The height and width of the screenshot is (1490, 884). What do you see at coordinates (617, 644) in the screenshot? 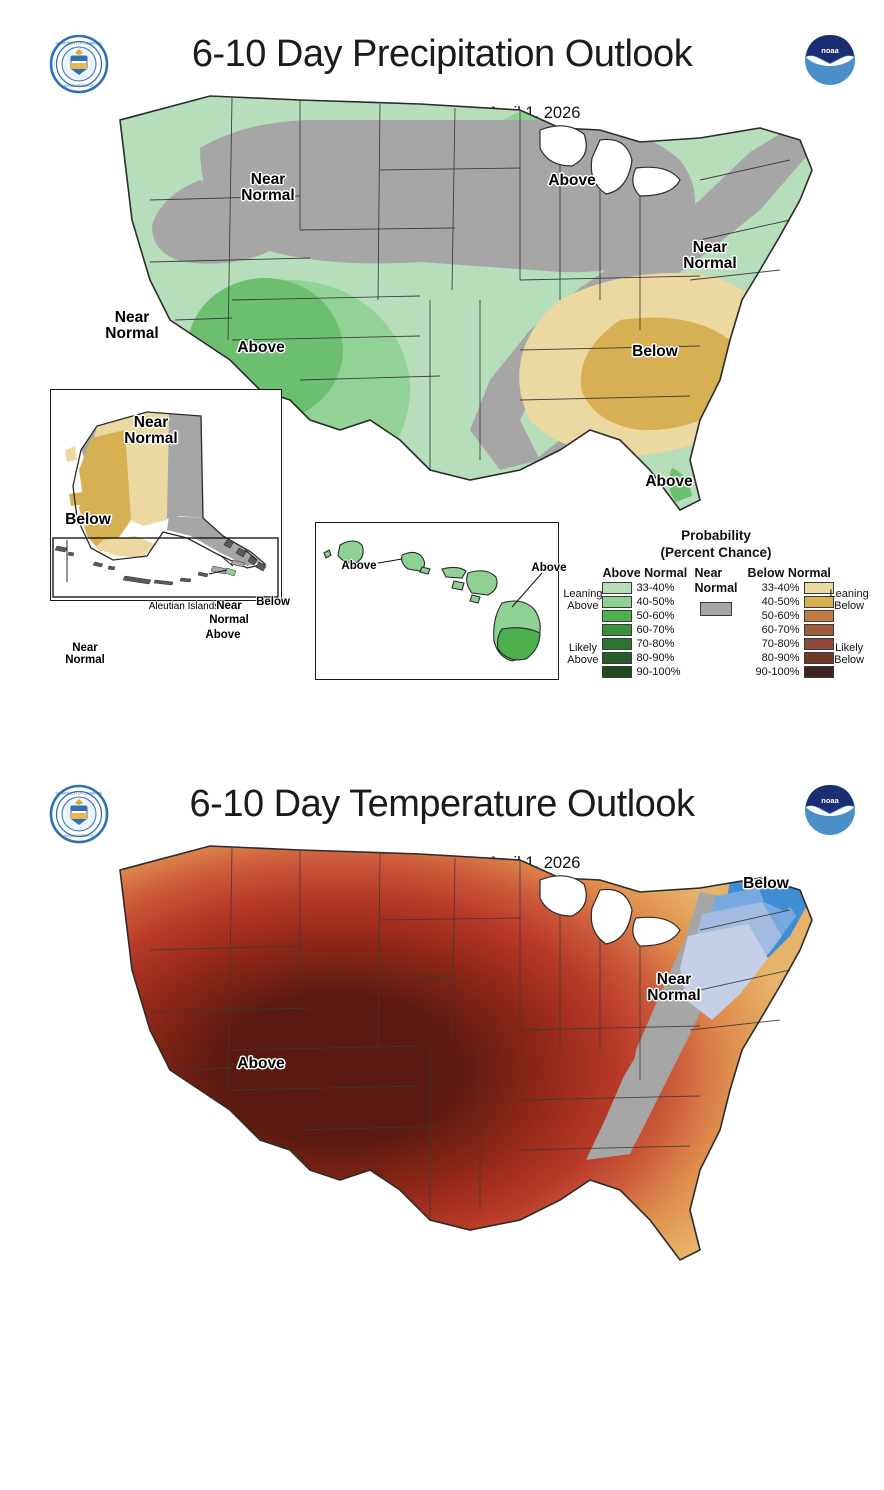
I see `legend-swatch-above-70-80%` at bounding box center [617, 644].